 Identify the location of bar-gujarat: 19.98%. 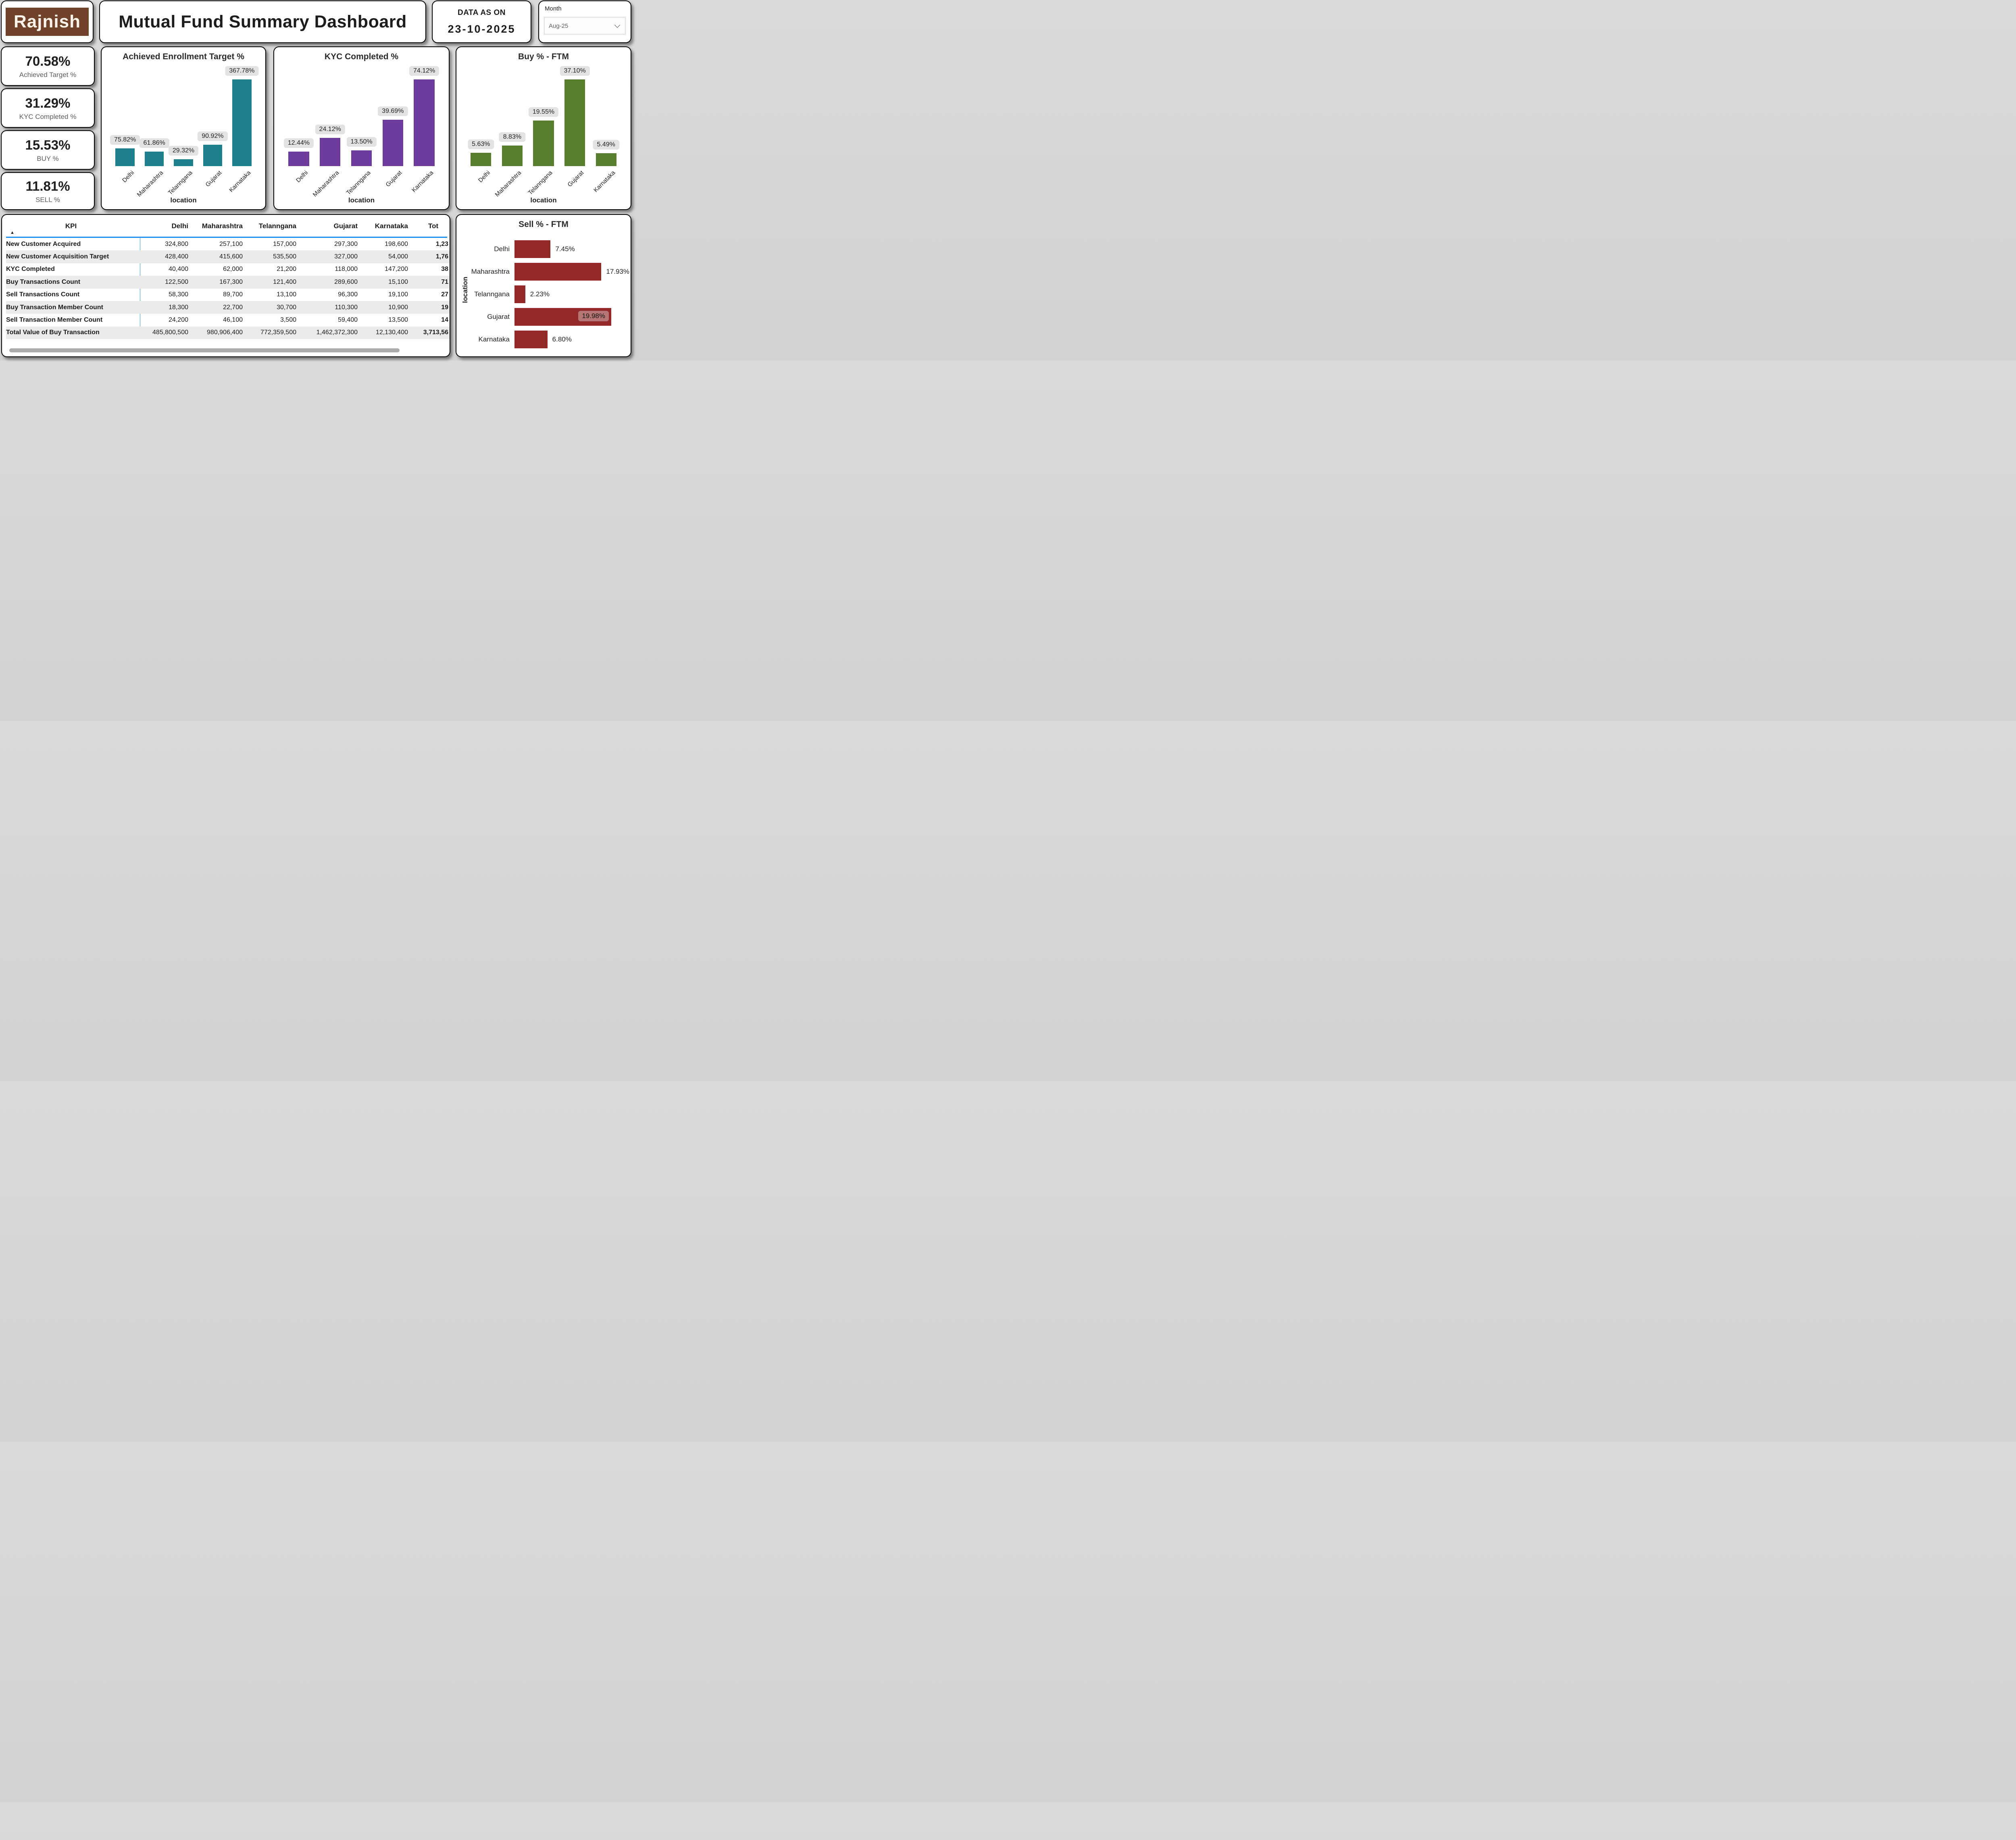
(562, 317).